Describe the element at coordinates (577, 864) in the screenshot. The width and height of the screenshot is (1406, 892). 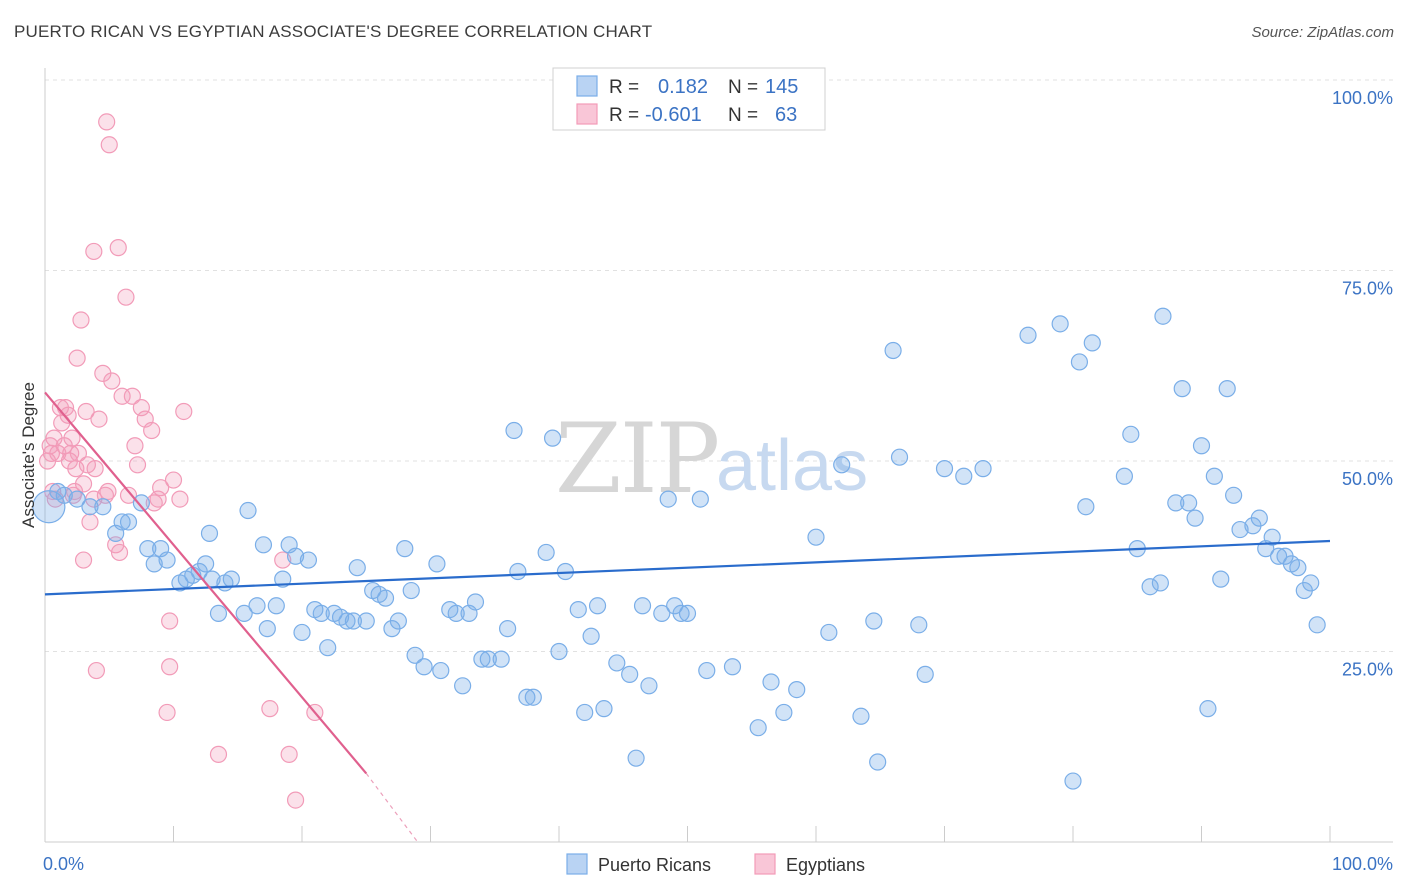
I see `bottom-legend-swatch-puerto-ricans` at that location.